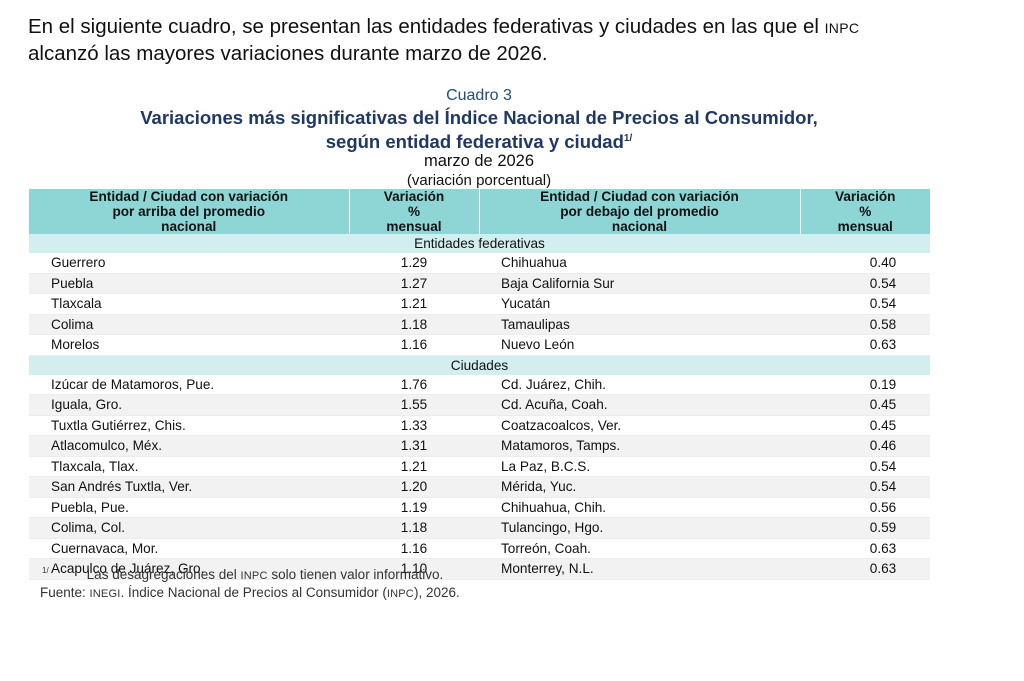 The height and width of the screenshot is (681, 1024). Describe the element at coordinates (189, 548) in the screenshot. I see `entity-above: Cuernavaca, Mor.` at that location.